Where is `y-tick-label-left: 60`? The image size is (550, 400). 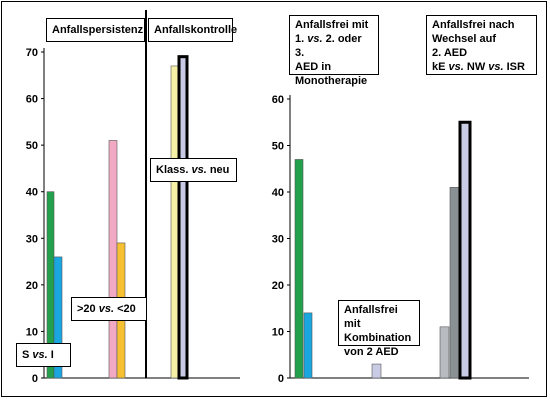
y-tick-label-left: 60 is located at coordinates (32, 100).